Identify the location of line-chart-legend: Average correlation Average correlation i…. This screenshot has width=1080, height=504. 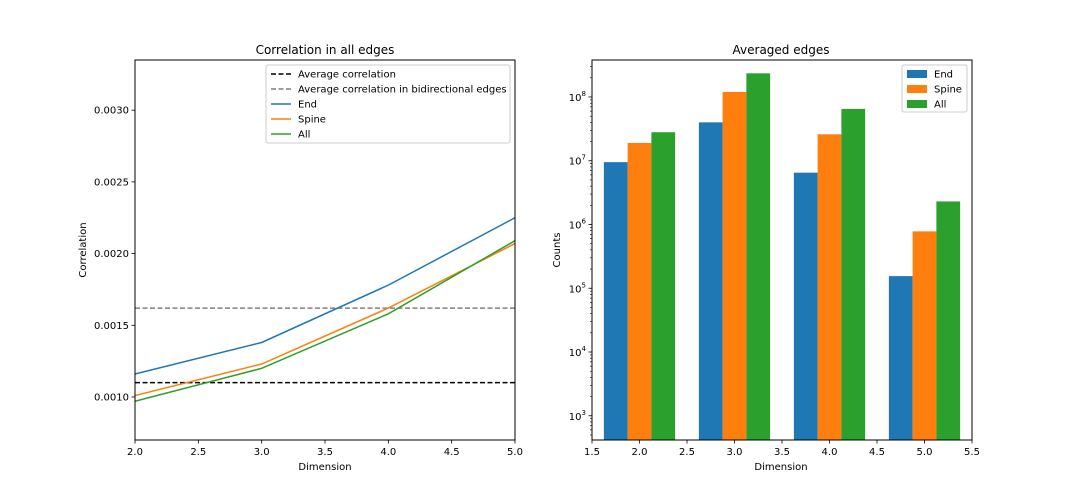
(388, 104).